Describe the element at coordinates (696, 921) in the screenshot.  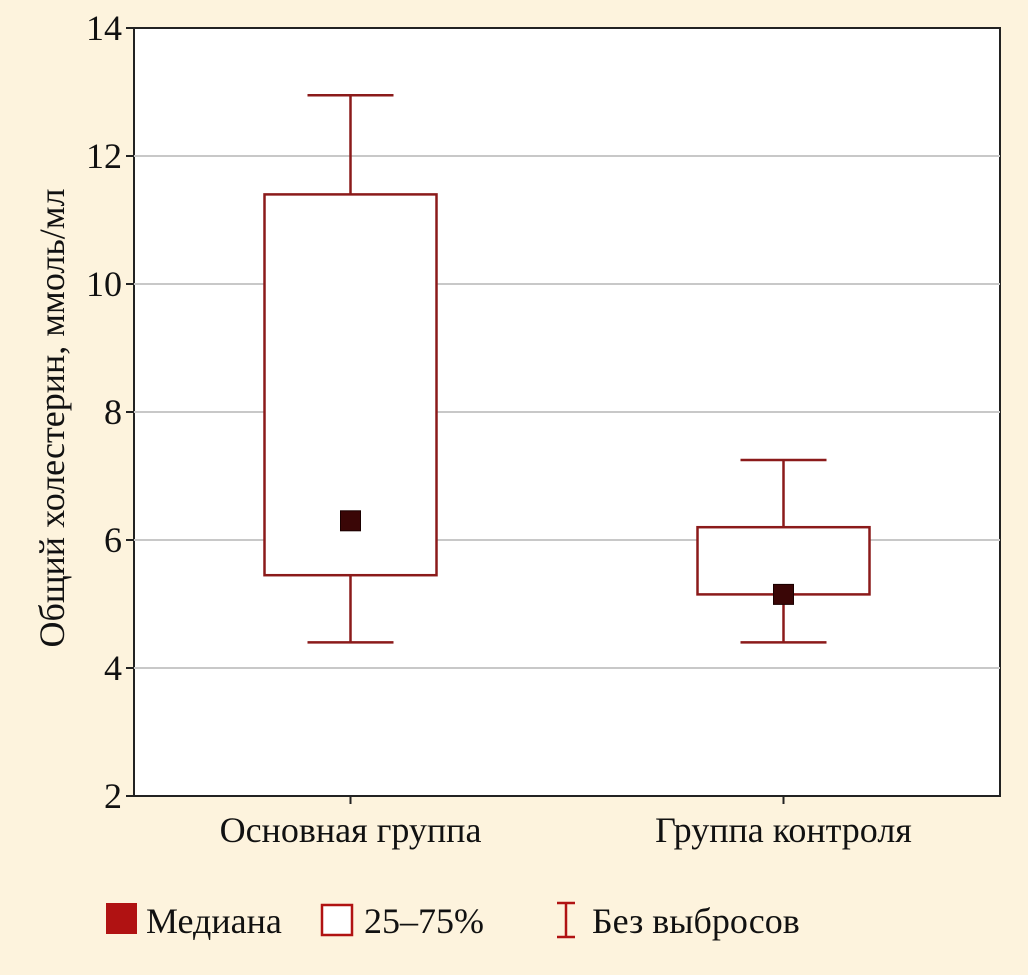
I see `legend-whisker-label: Без выбросов` at that location.